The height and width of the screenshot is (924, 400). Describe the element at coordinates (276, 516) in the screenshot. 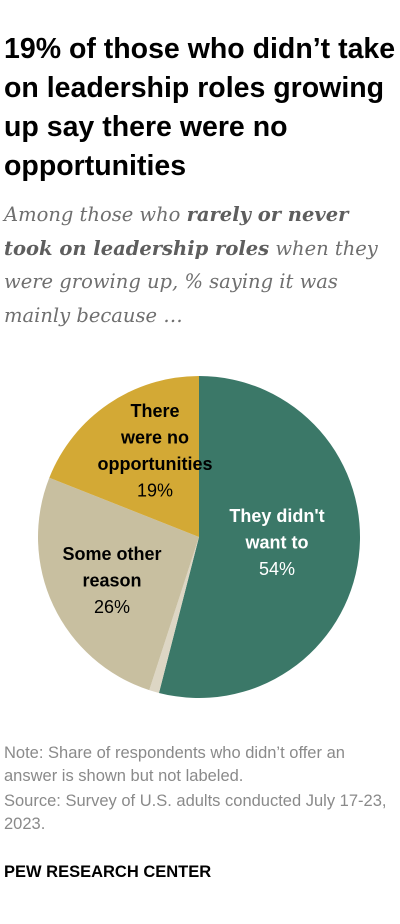

I see `slice-category-label-0: They didn't` at that location.